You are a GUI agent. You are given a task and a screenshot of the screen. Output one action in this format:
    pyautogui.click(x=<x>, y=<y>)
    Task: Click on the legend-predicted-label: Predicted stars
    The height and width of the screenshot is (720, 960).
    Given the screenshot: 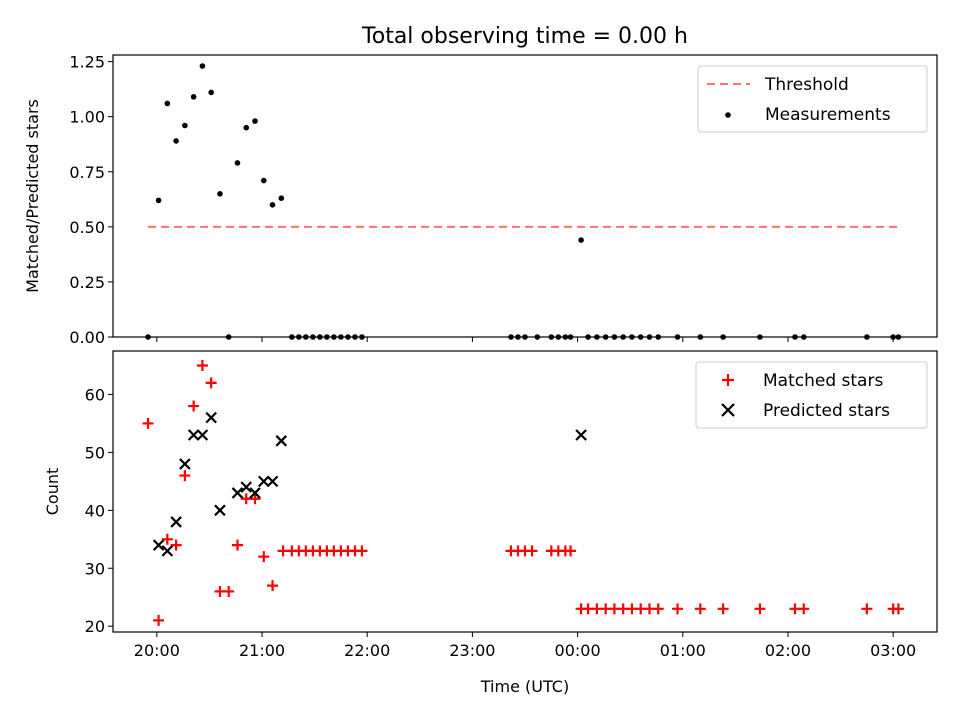 What is the action you would take?
    pyautogui.click(x=826, y=411)
    